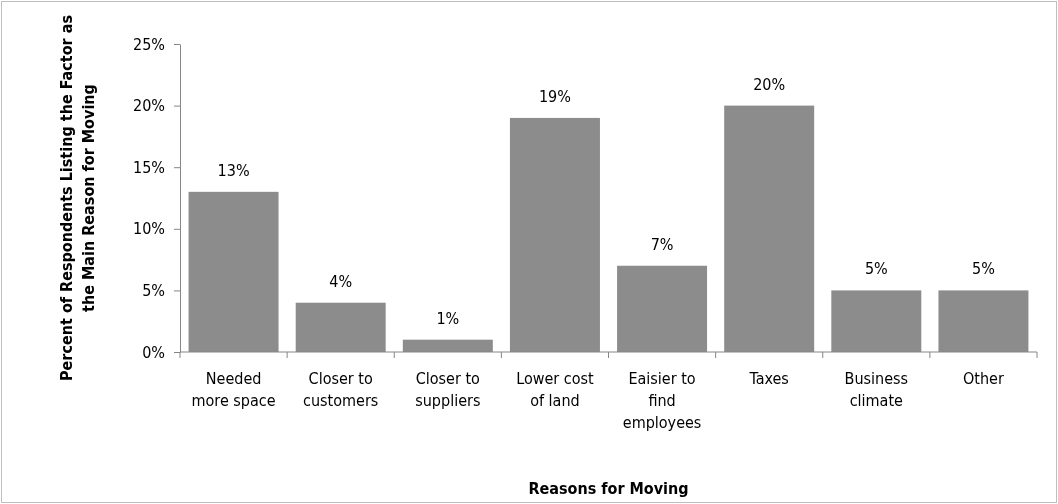 The height and width of the screenshot is (504, 1058). Describe the element at coordinates (555, 389) in the screenshot. I see `x-tick-label: Lower cost of land` at that location.